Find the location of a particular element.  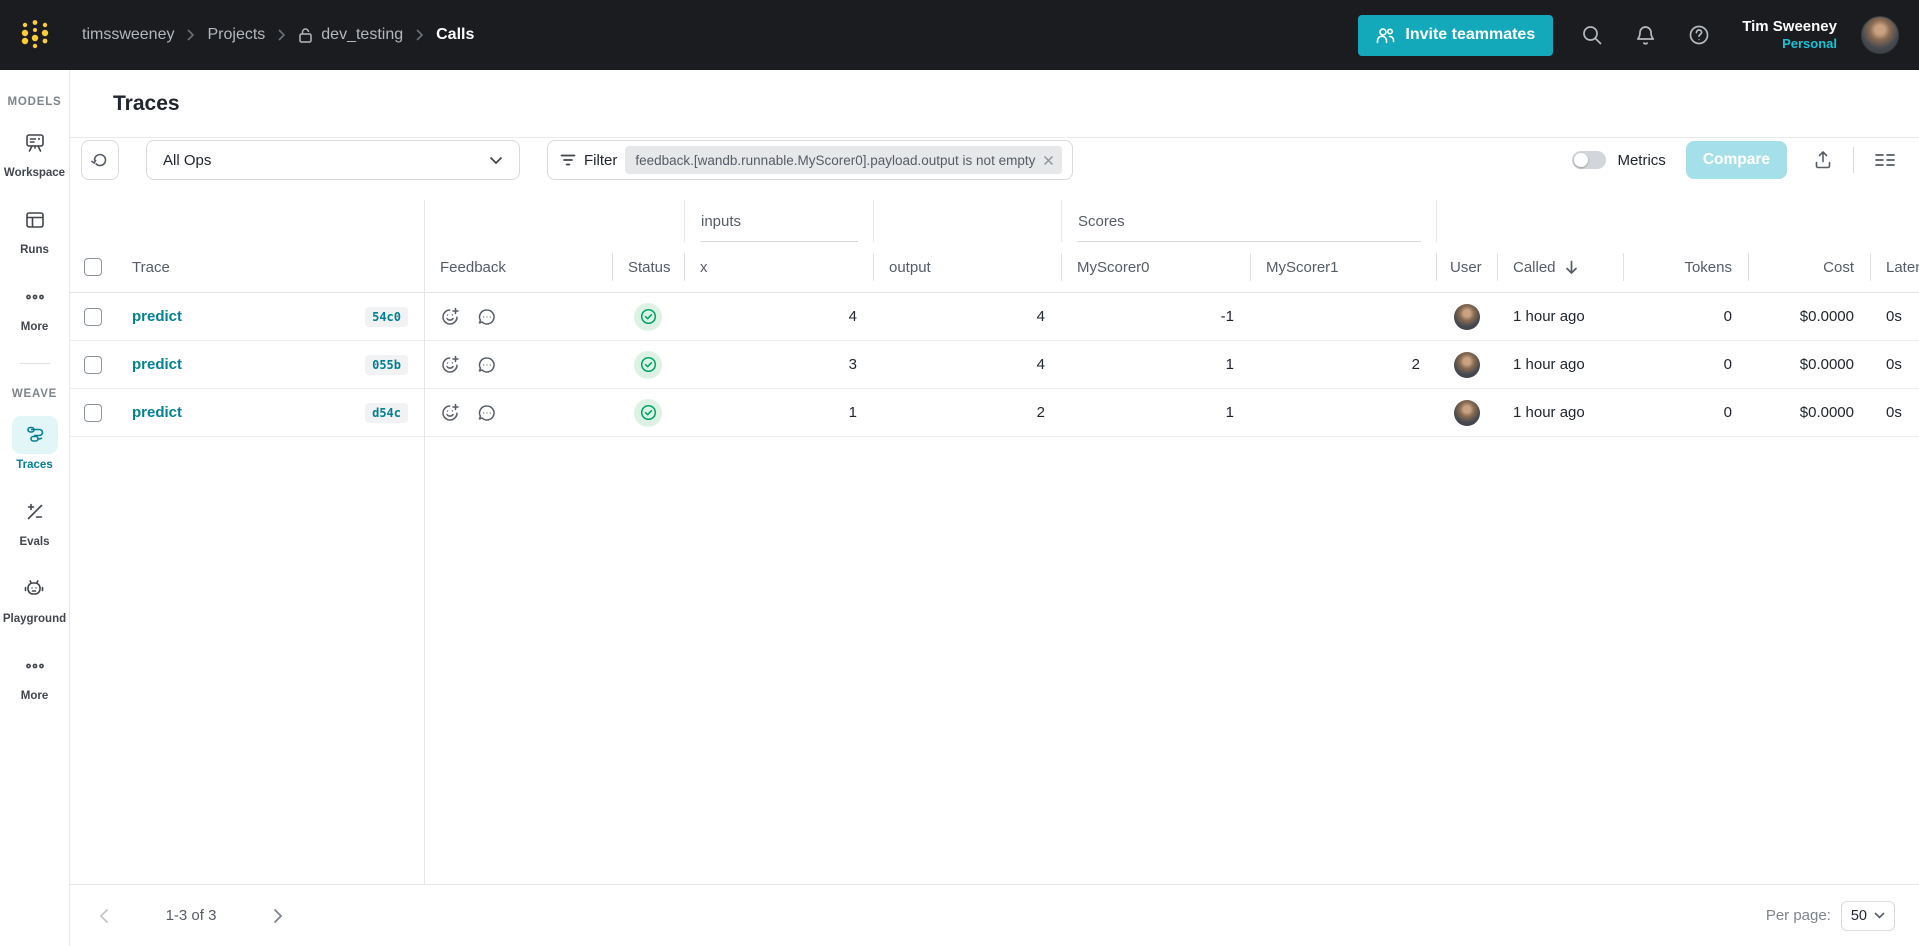

column-header-output: output is located at coordinates (967, 267).